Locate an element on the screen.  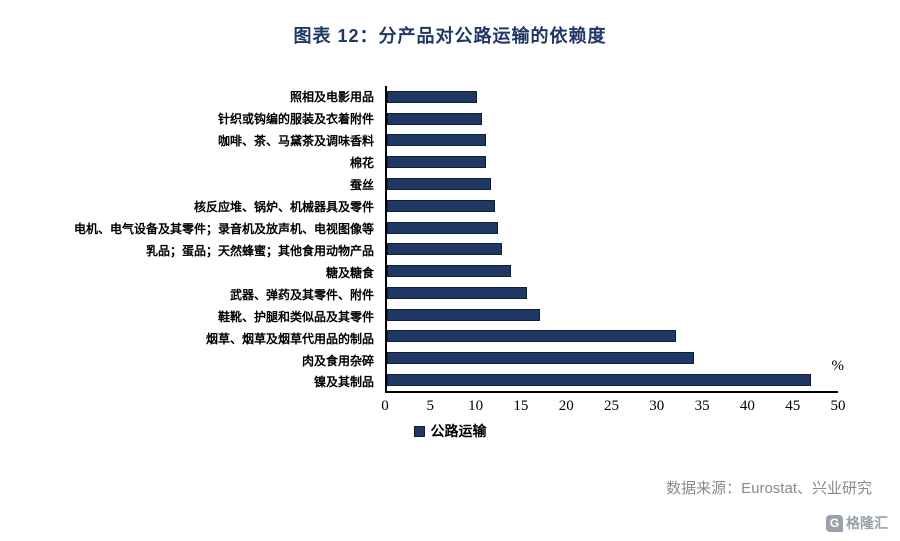
x-tick-label: 0 is located at coordinates (385, 406).